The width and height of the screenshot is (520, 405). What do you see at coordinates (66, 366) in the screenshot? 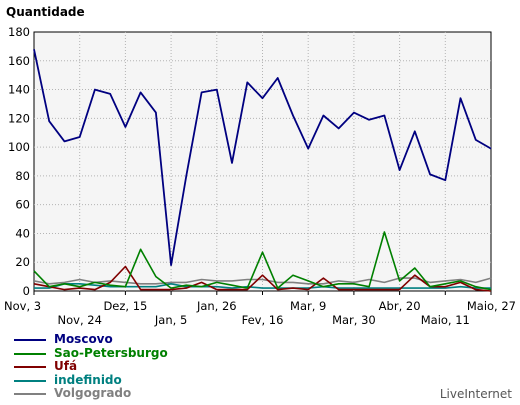
I see `legend-label: Ufá` at bounding box center [66, 366].